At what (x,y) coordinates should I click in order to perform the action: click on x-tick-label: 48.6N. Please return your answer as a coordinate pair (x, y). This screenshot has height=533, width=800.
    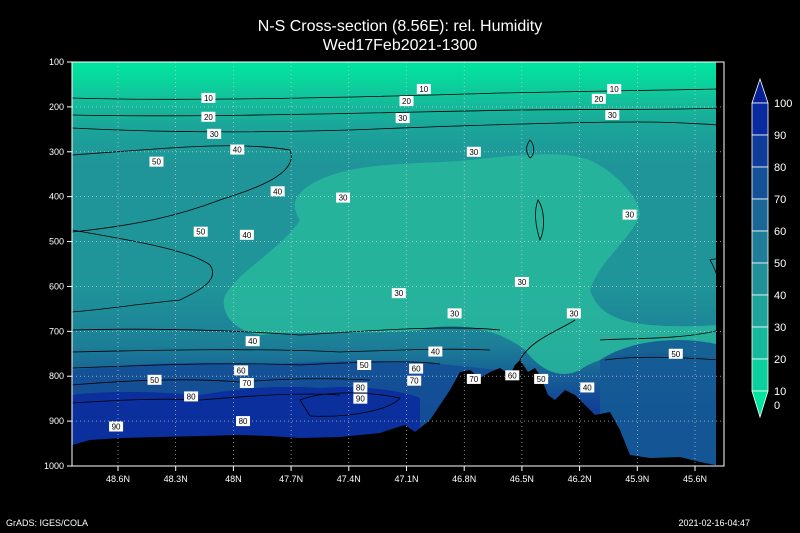
    Looking at the image, I should click on (118, 479).